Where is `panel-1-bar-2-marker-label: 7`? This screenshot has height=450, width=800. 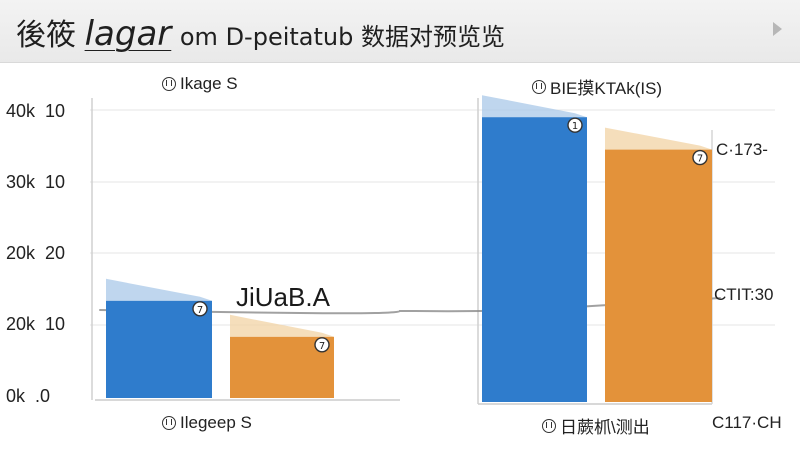 panel-1-bar-2-marker-label: 7 is located at coordinates (322, 346).